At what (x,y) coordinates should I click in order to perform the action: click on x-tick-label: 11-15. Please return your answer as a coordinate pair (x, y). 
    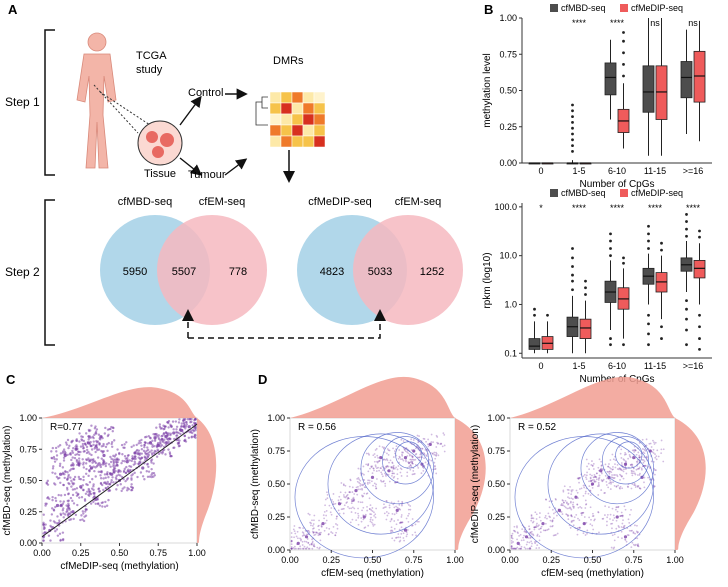
    Looking at the image, I should click on (655, 366).